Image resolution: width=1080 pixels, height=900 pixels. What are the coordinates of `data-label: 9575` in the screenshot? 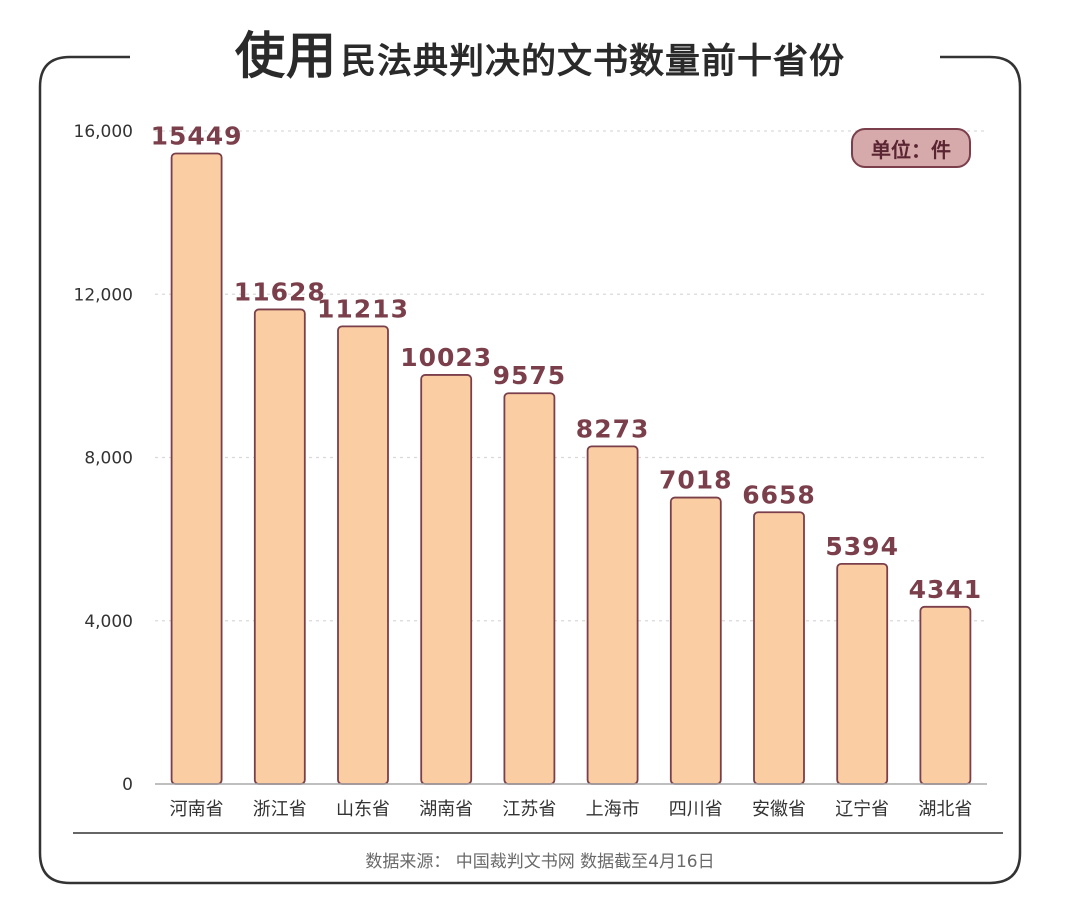 It's located at (530, 375).